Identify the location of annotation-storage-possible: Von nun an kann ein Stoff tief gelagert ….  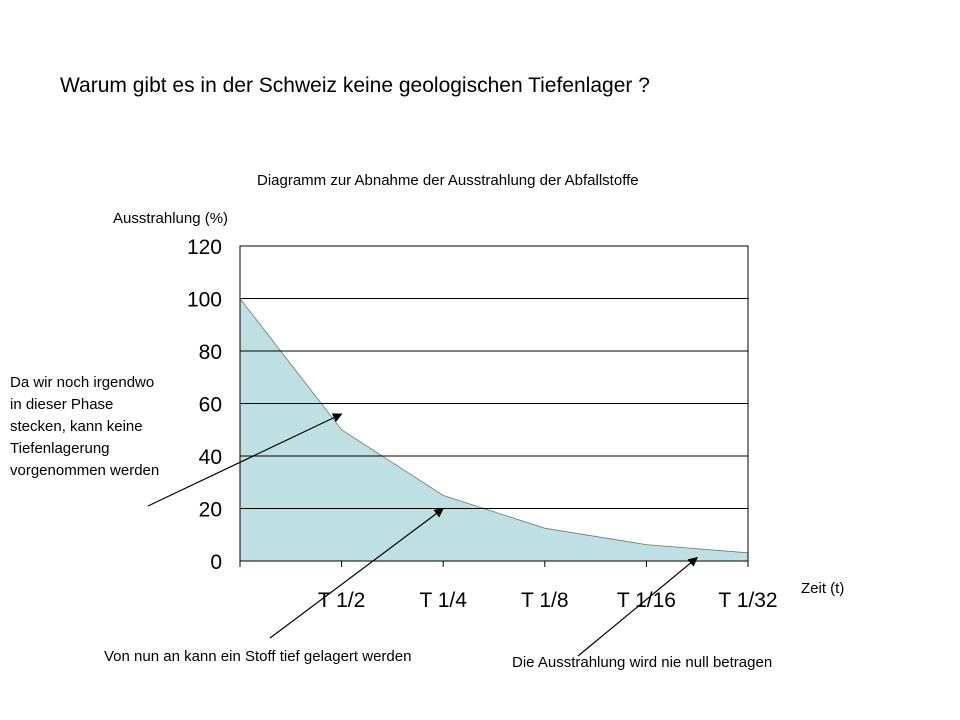
(258, 656).